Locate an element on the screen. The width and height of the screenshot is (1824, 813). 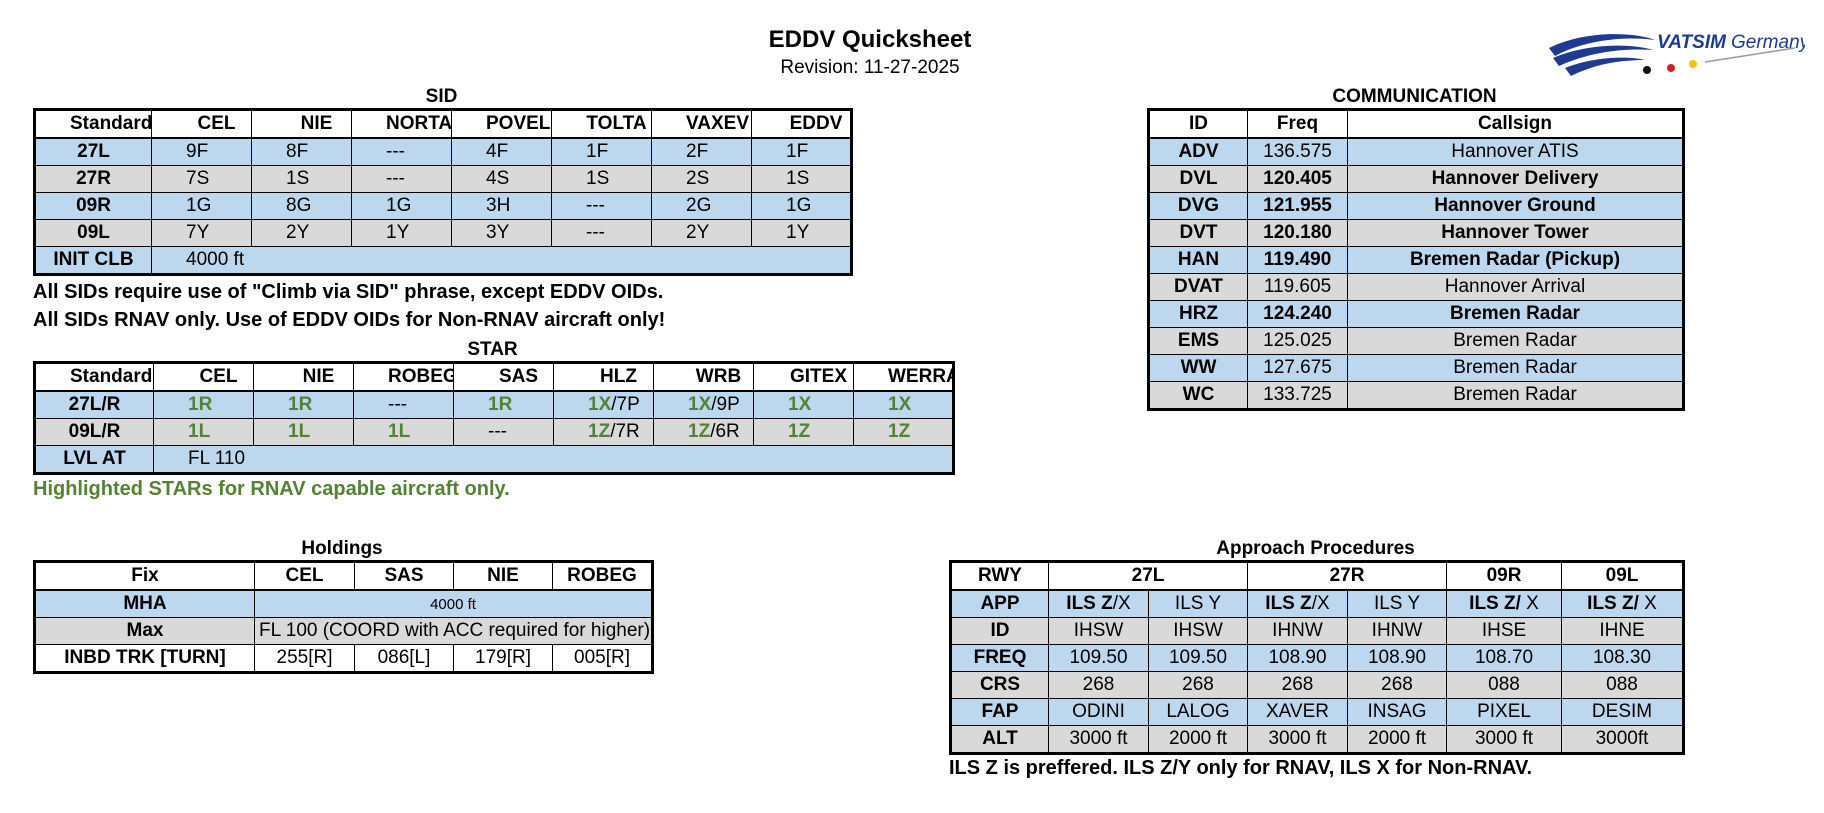
row-header: DVAT is located at coordinates (1198, 287).